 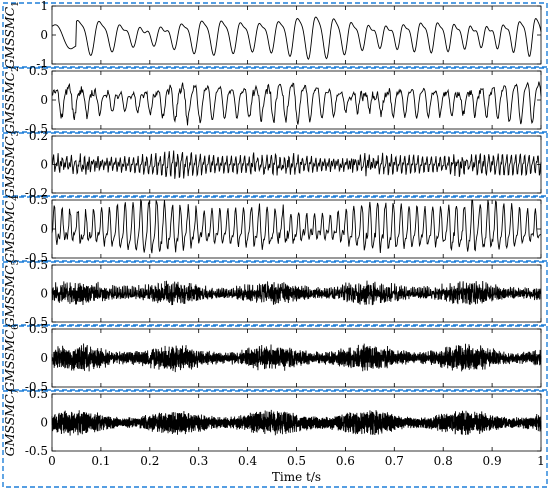 I want to click on x-tick-label: 0.7, so click(x=394, y=461).